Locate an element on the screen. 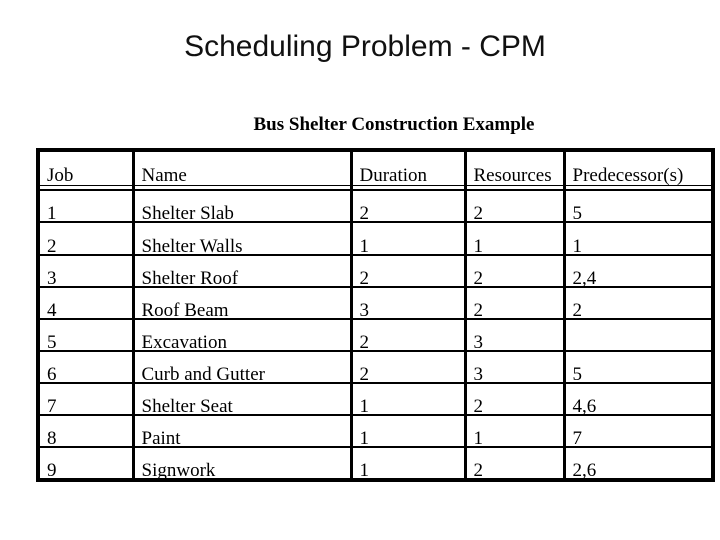 The image size is (720, 540). cell-name: Paint is located at coordinates (242, 430).